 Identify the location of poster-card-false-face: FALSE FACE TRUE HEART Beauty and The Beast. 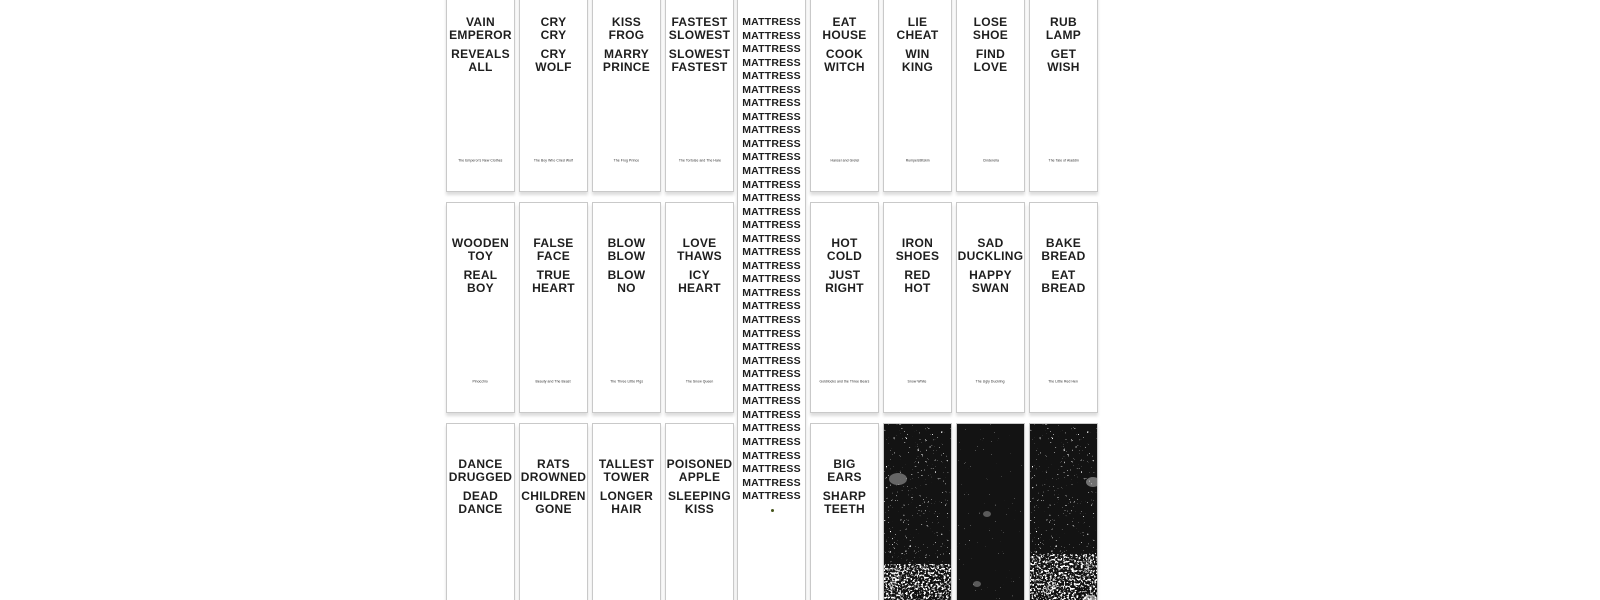
(553, 307).